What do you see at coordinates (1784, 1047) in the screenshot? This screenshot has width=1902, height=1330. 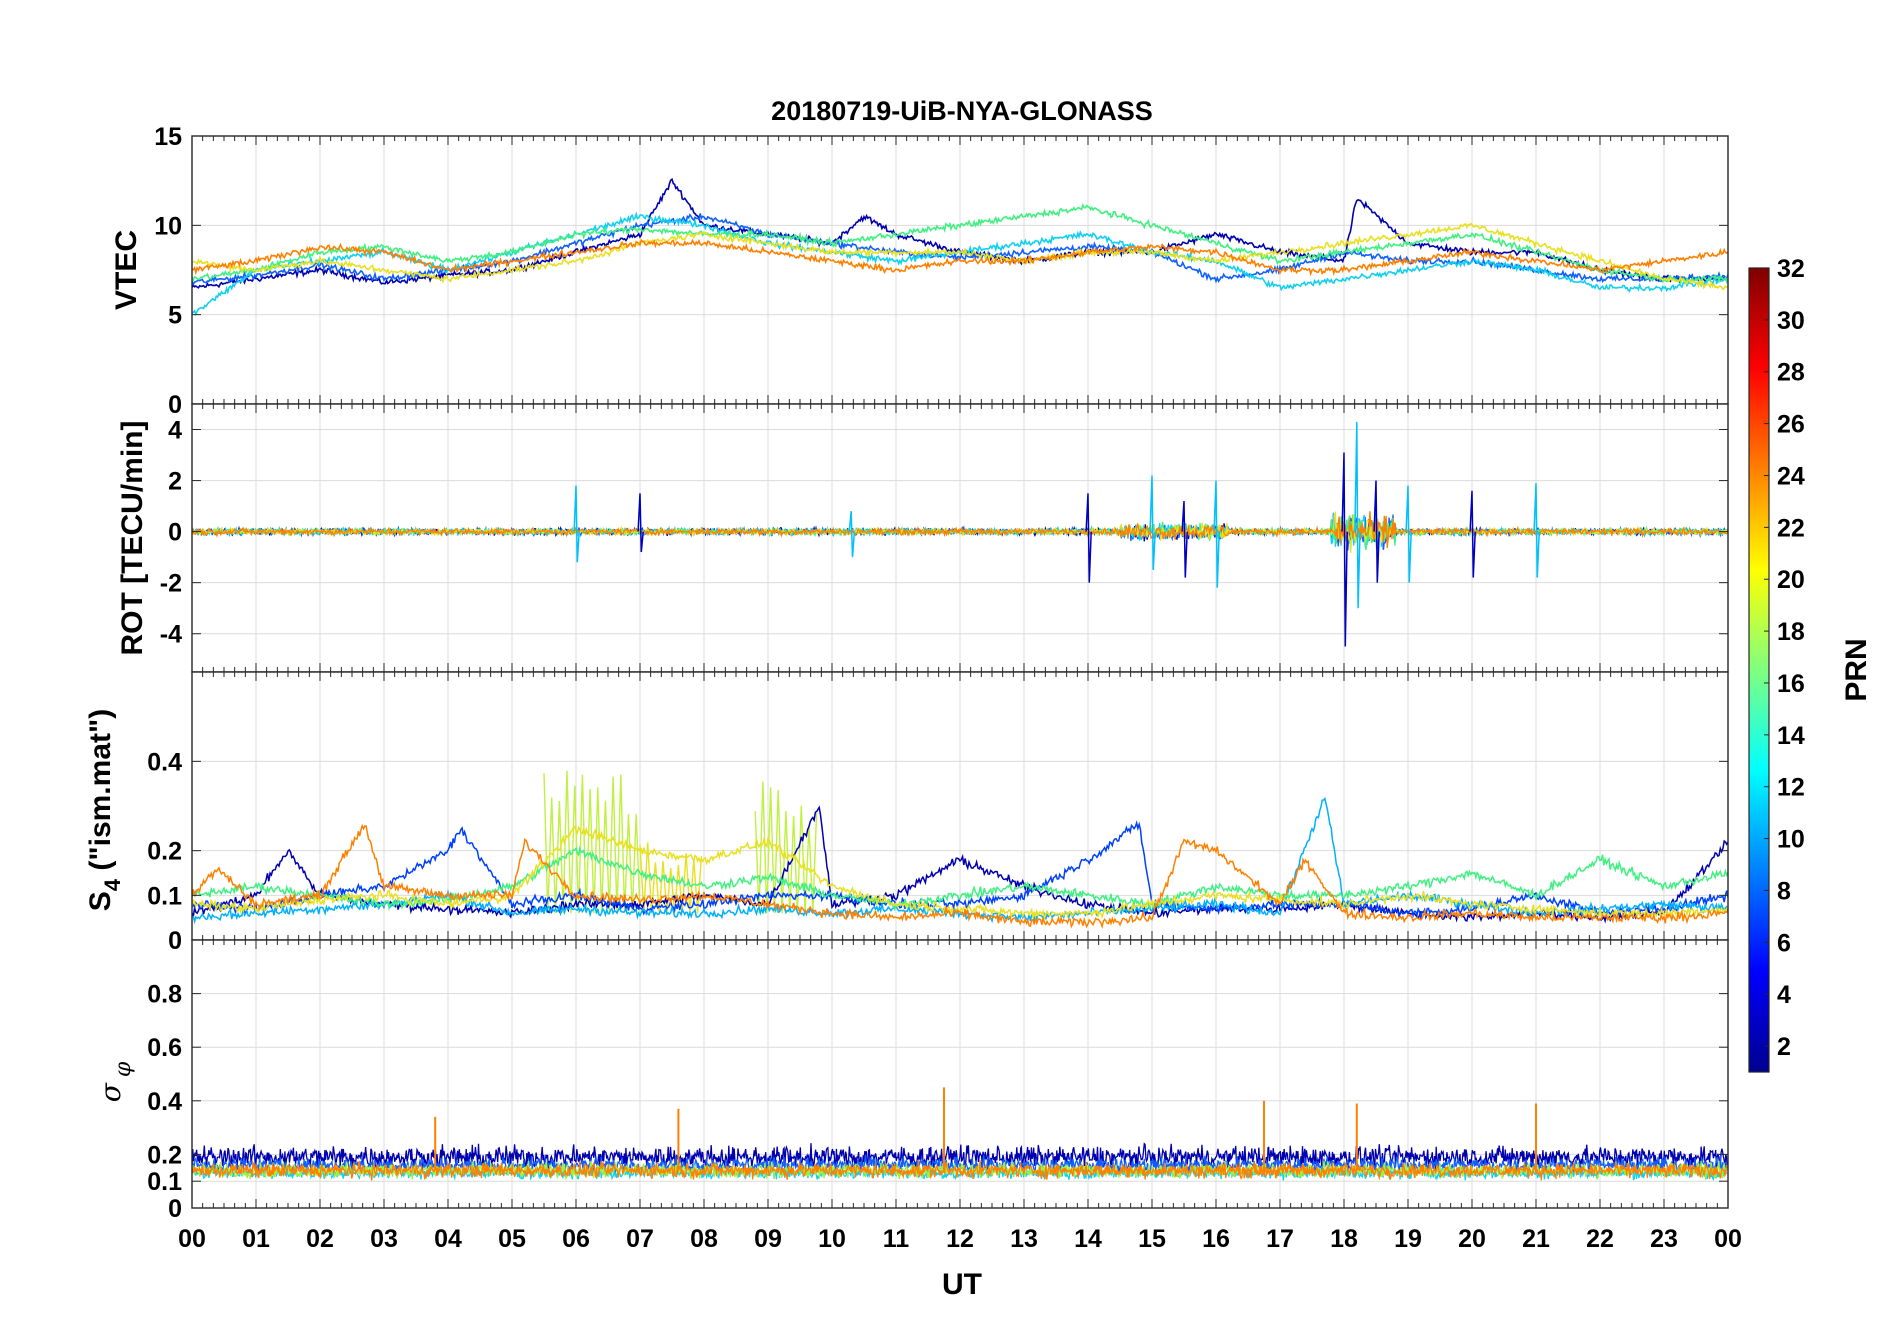 I see `colorbar-tick-label: 2` at bounding box center [1784, 1047].